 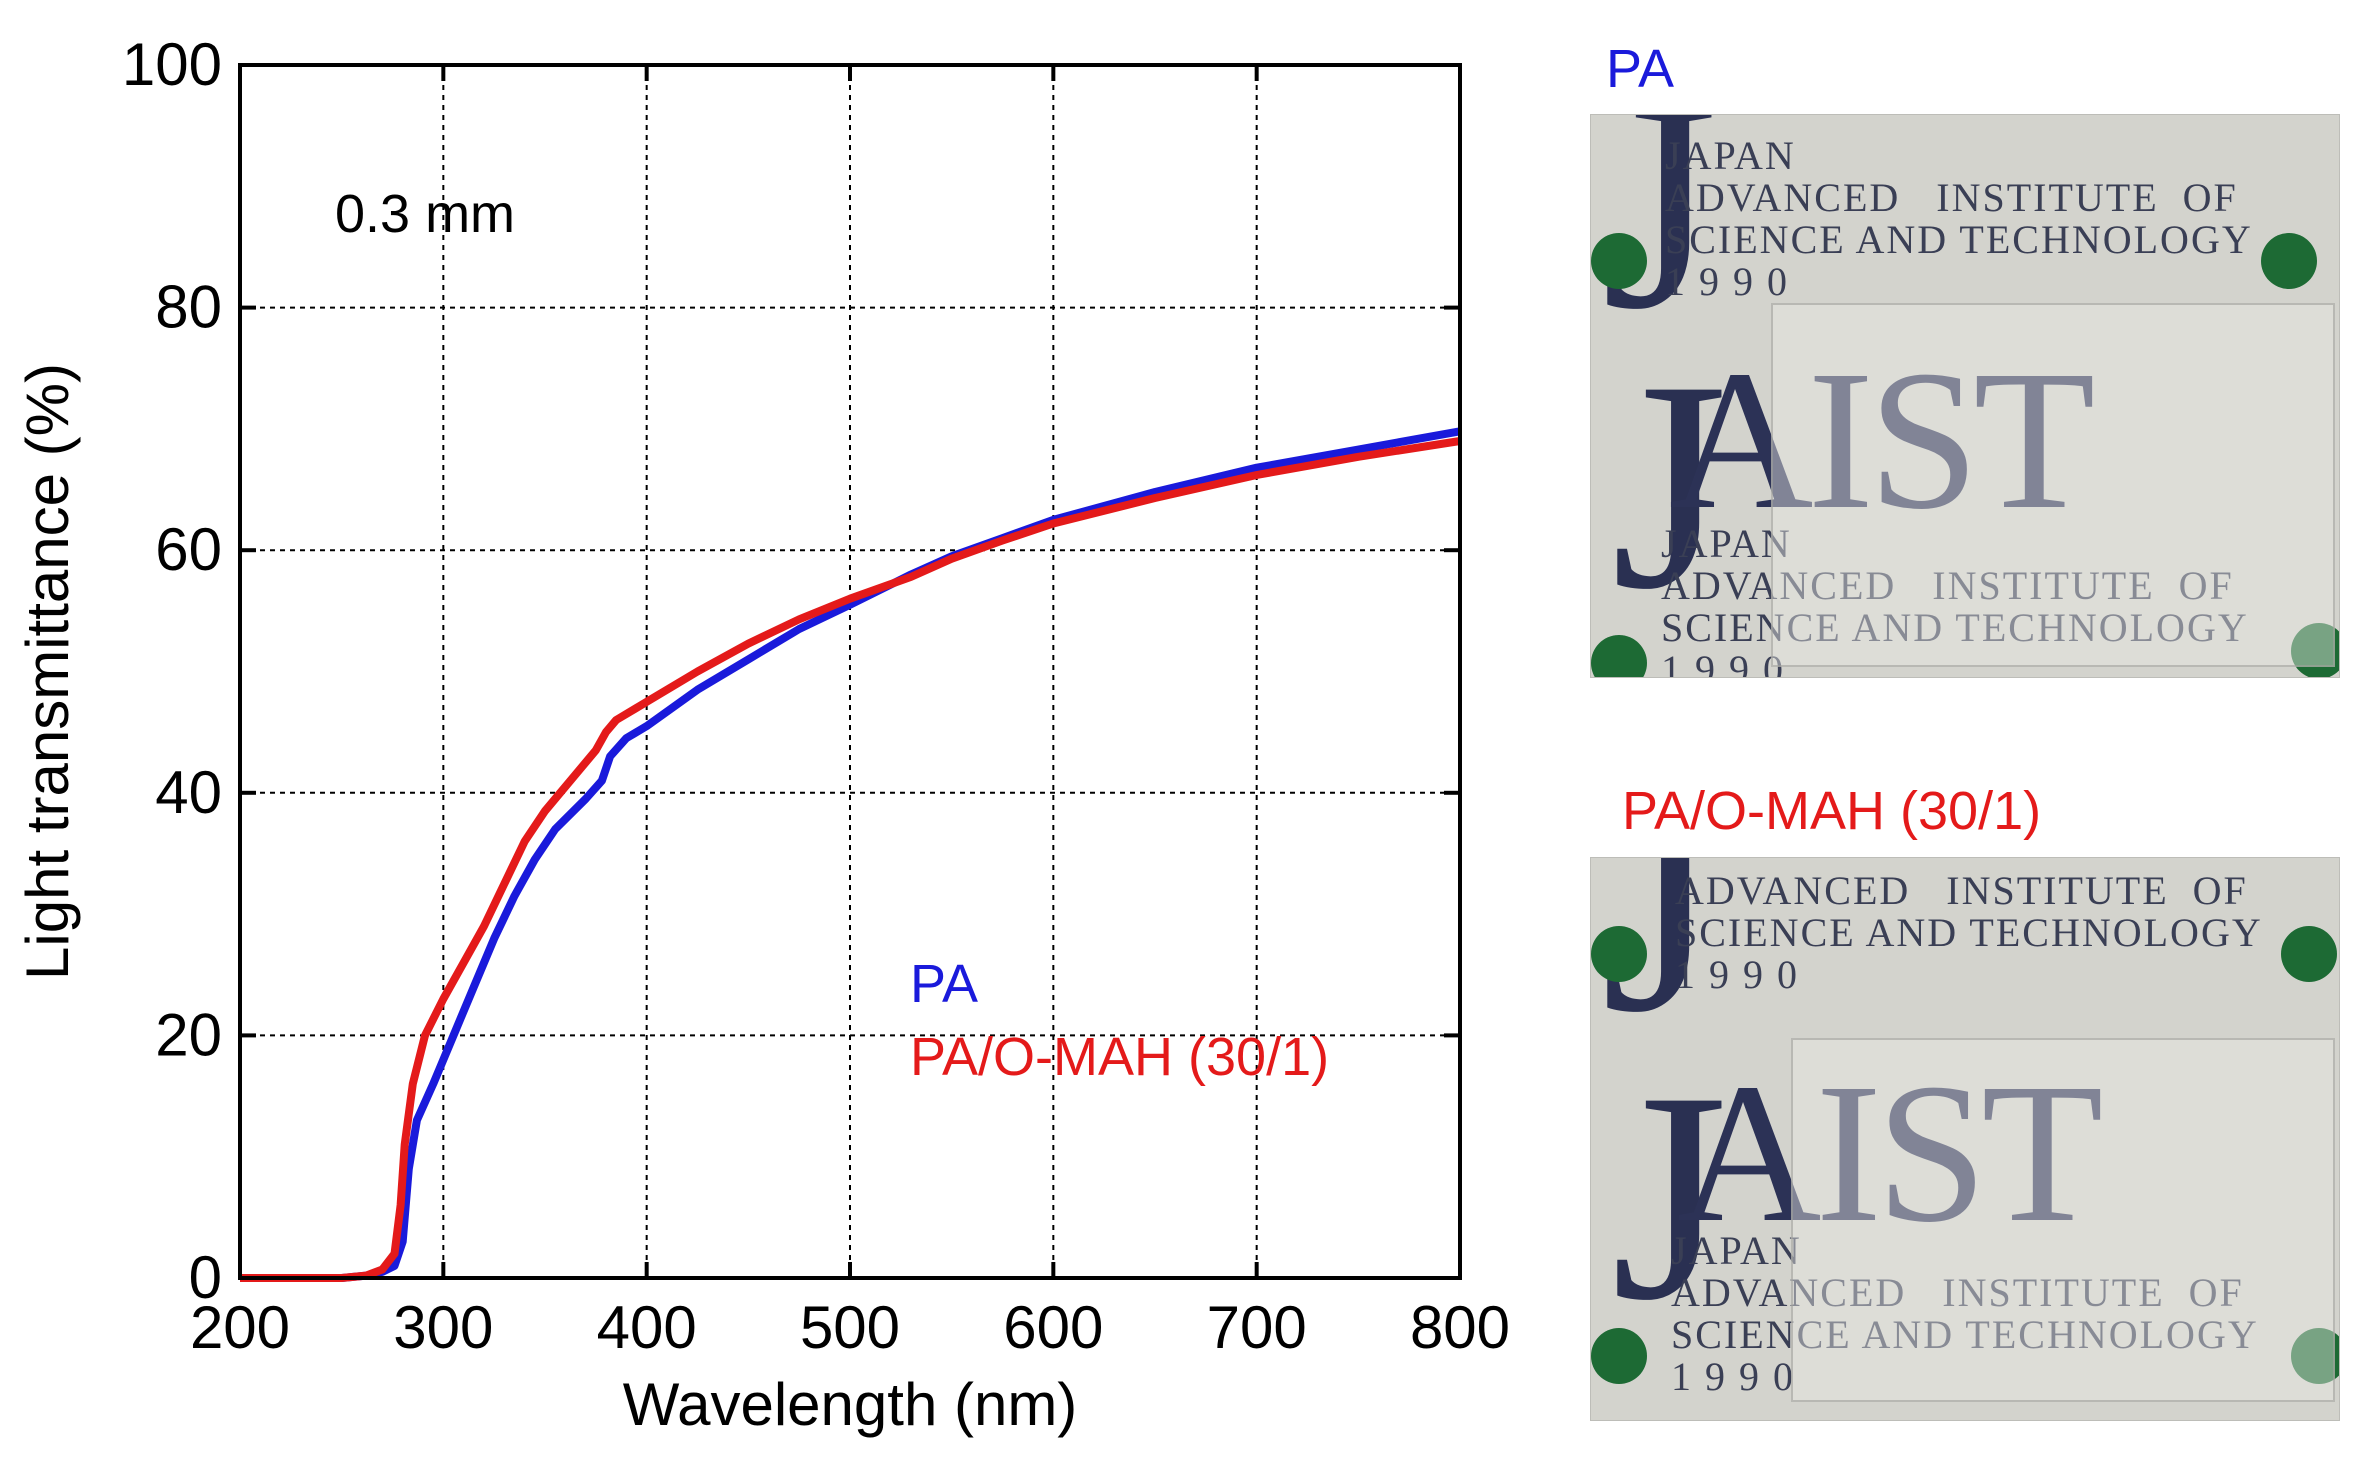 What do you see at coordinates (647, 1327) in the screenshot?
I see `x-tick-label: 400` at bounding box center [647, 1327].